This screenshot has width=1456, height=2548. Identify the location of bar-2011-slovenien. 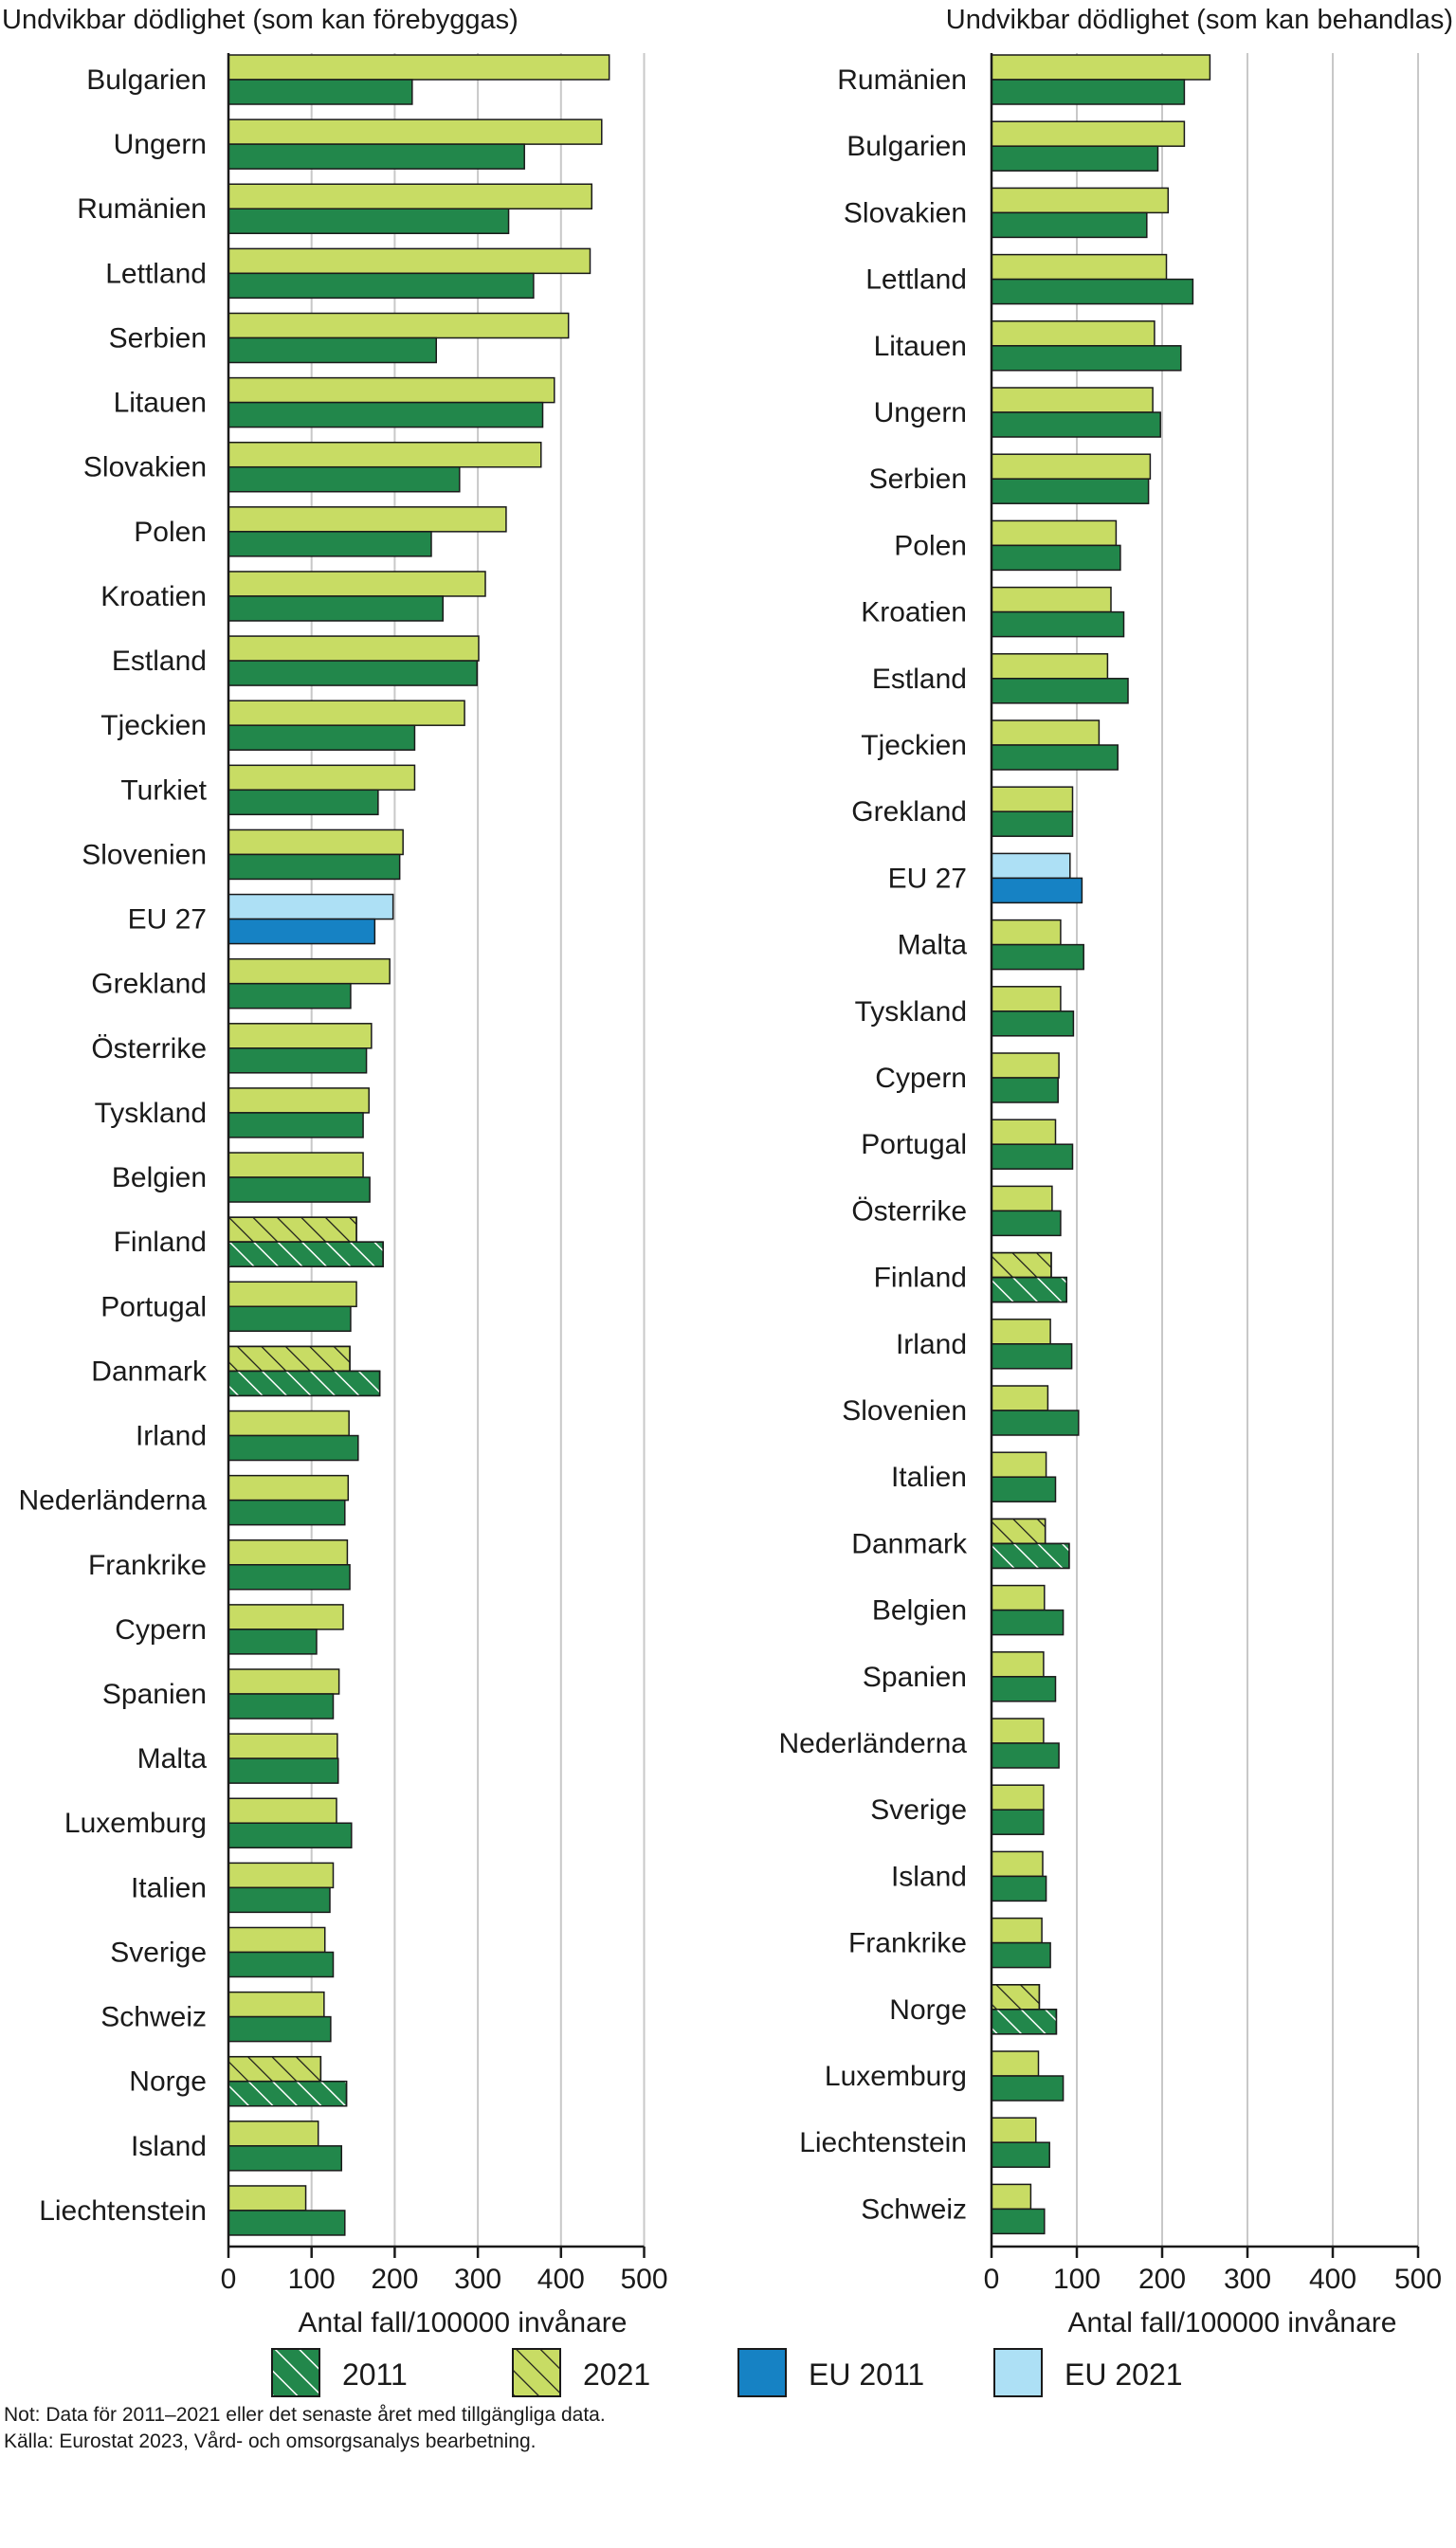
(314, 867).